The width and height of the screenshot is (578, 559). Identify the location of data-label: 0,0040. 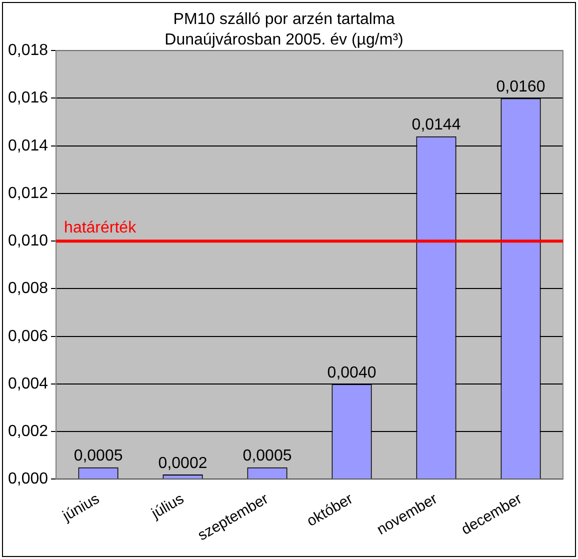
(351, 373).